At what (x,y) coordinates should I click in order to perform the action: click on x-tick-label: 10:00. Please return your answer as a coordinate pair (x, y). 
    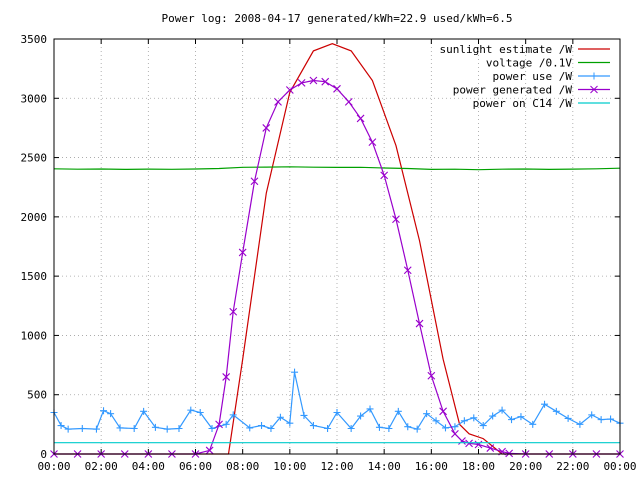
    Looking at the image, I should click on (289, 466).